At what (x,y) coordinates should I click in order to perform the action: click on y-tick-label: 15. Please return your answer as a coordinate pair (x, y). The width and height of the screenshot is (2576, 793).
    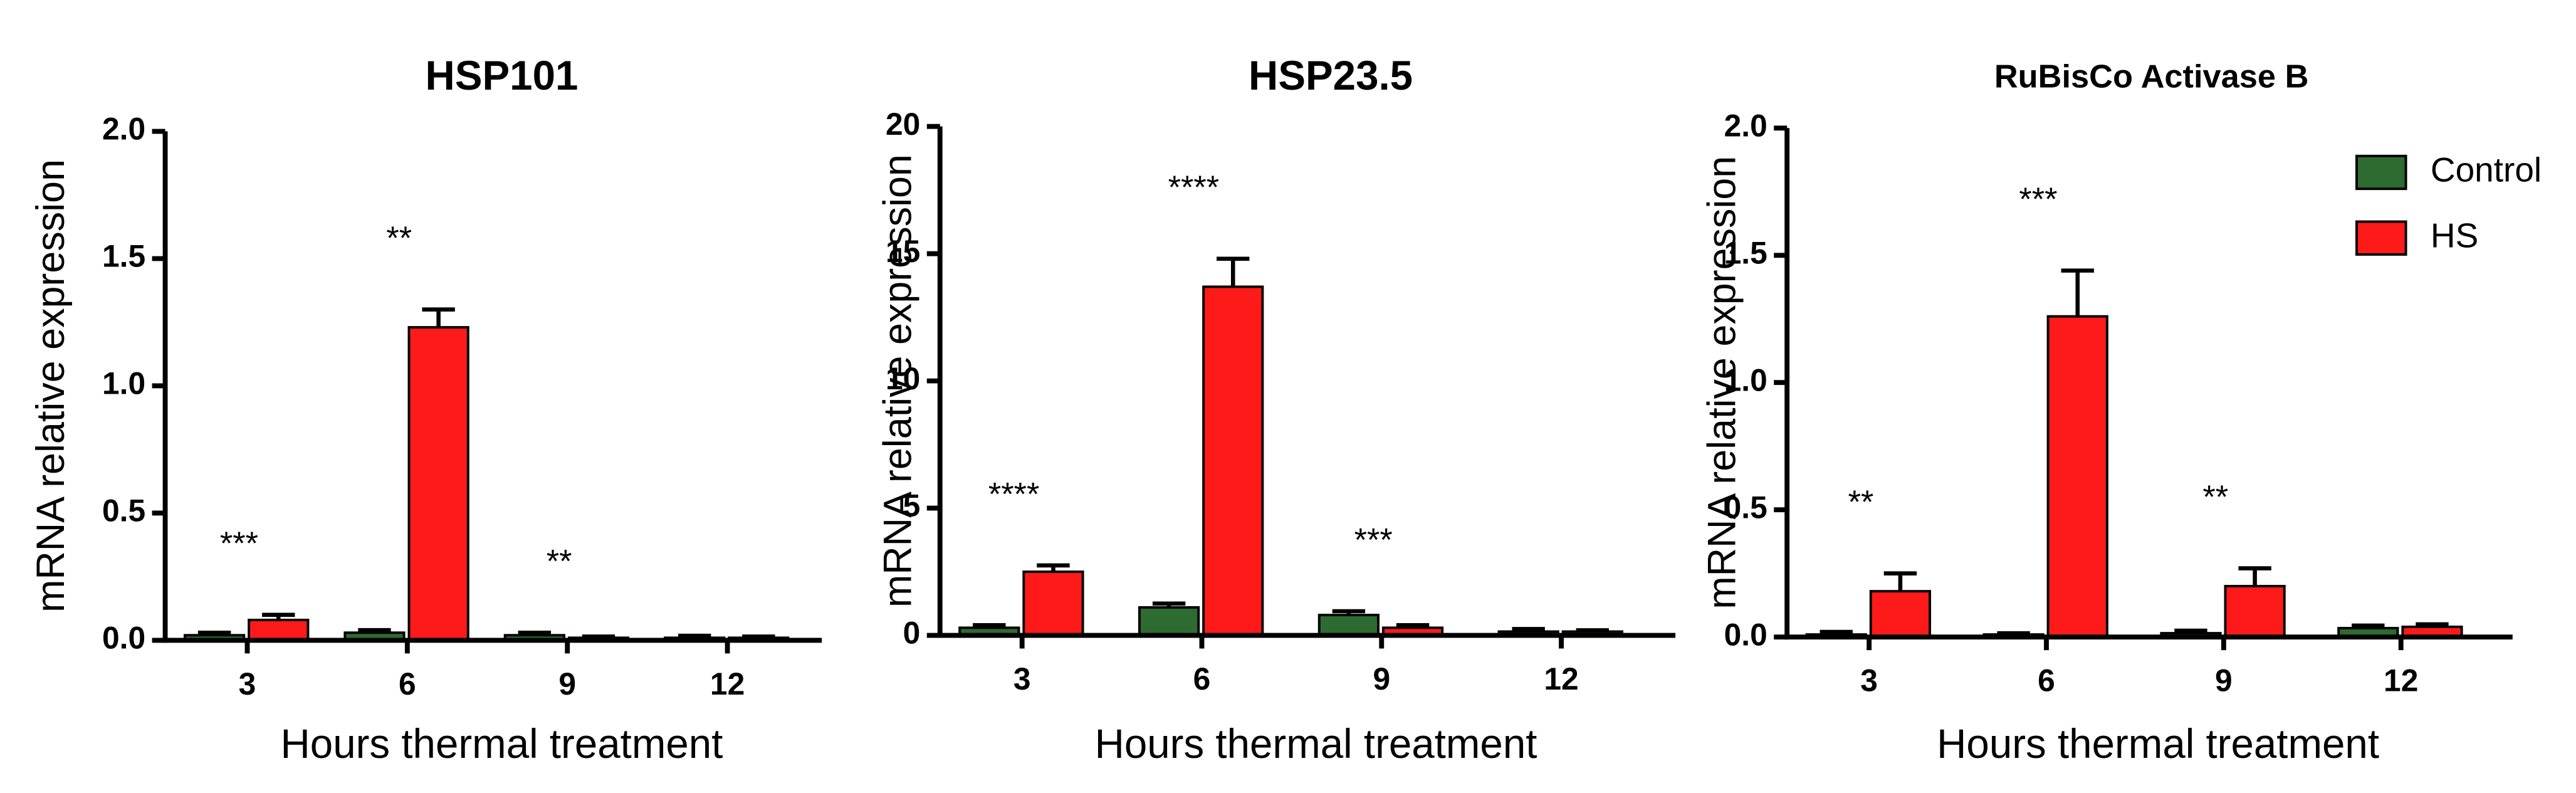
    Looking at the image, I should click on (903, 252).